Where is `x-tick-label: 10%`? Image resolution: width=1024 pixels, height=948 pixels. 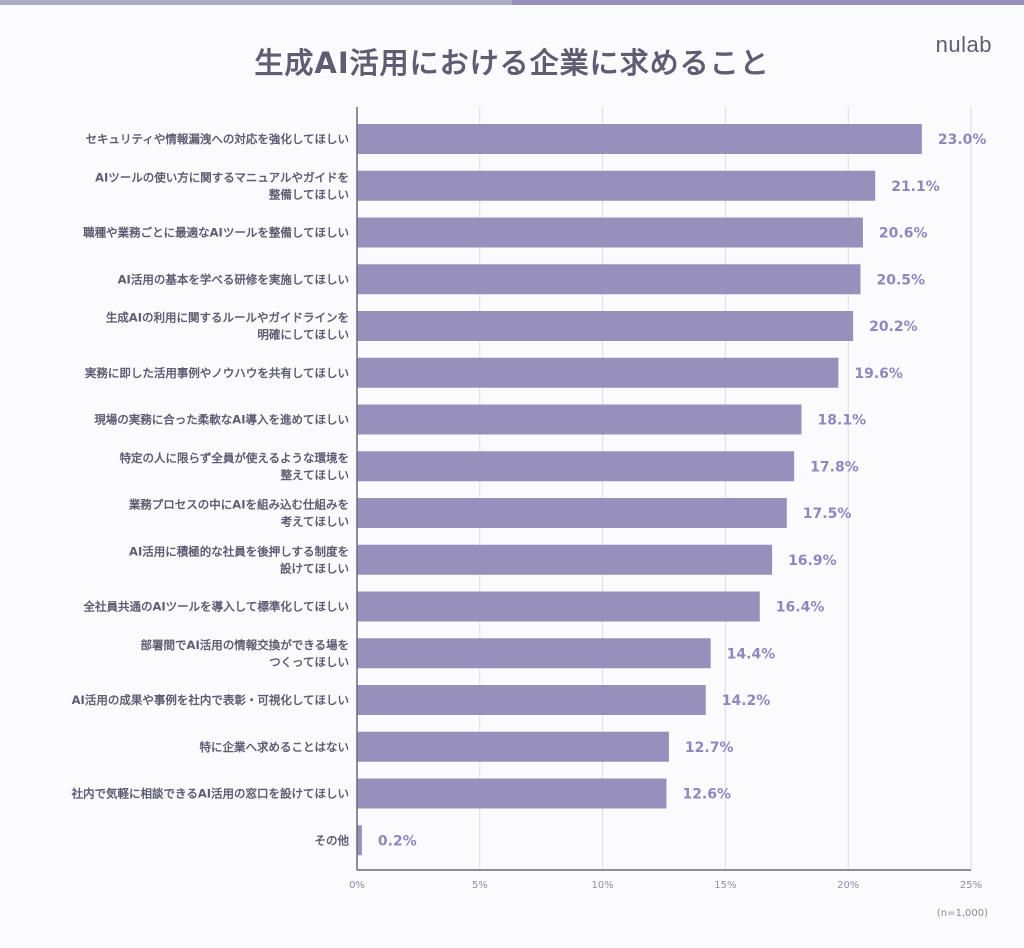
x-tick-label: 10% is located at coordinates (602, 885).